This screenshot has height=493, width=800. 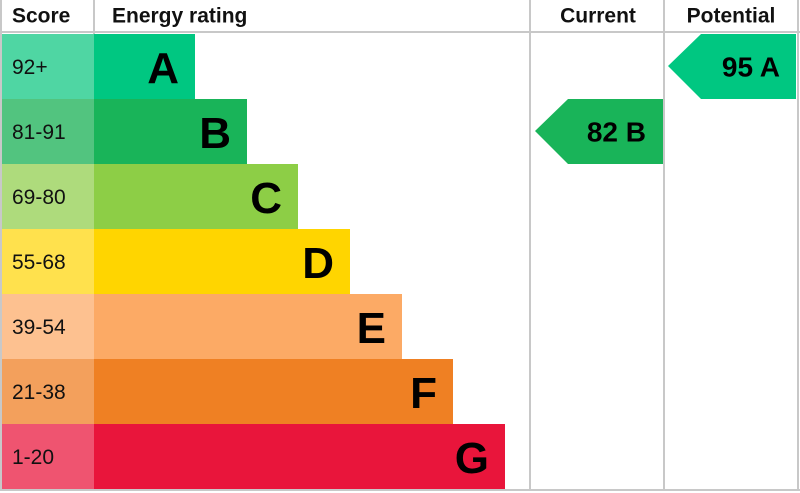 What do you see at coordinates (598, 16) in the screenshot?
I see `header-current: Current` at bounding box center [598, 16].